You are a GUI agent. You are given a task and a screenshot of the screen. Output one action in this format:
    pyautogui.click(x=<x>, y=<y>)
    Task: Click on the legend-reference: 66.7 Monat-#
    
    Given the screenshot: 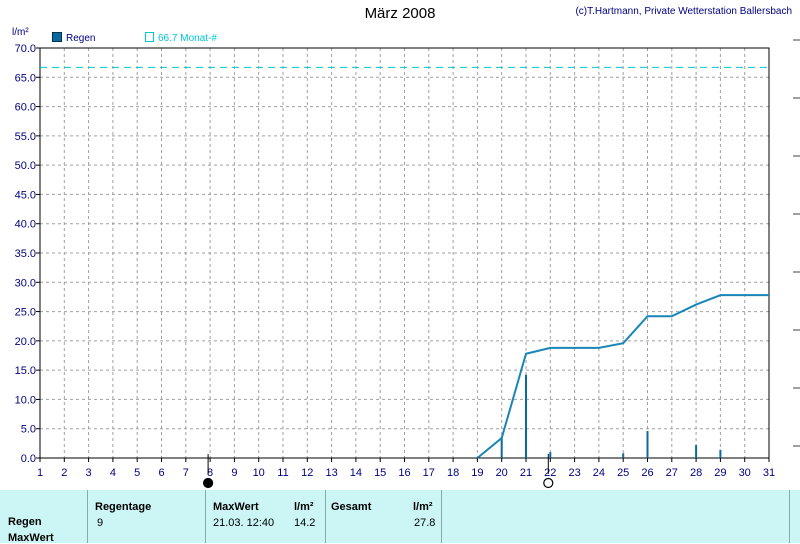 What is the action you would take?
    pyautogui.click(x=181, y=38)
    